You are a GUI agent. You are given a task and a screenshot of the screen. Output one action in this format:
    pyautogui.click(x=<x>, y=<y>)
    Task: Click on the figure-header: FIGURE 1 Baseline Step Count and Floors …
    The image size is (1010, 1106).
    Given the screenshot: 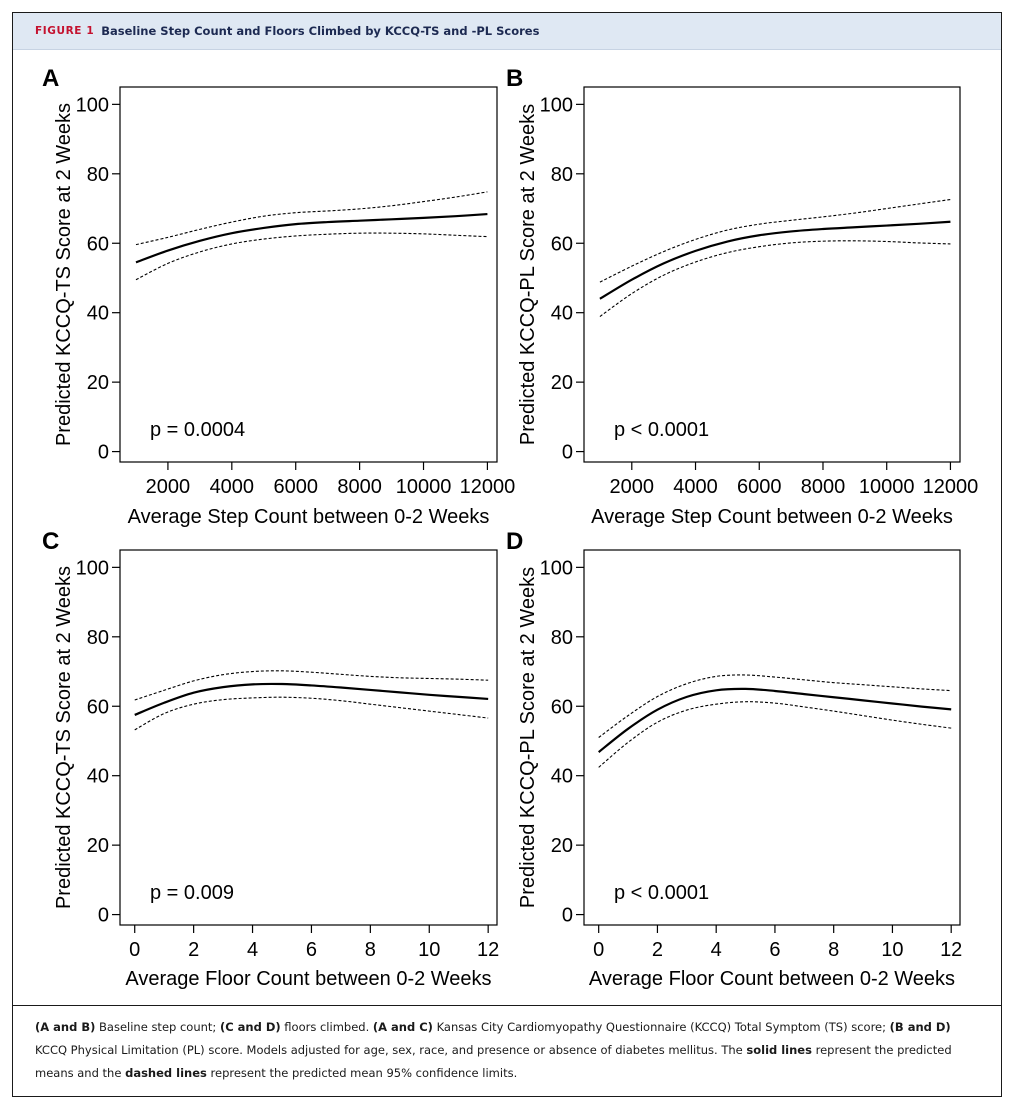 What is the action you would take?
    pyautogui.click(x=507, y=31)
    